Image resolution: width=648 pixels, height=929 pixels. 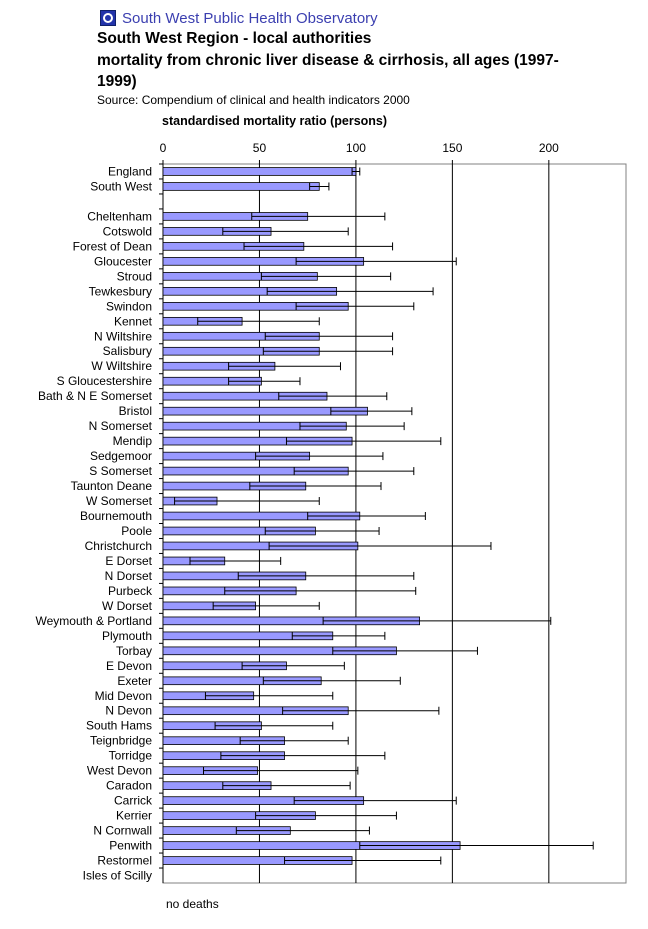 What do you see at coordinates (120, 291) in the screenshot?
I see `category-label: Tewkesbury` at bounding box center [120, 291].